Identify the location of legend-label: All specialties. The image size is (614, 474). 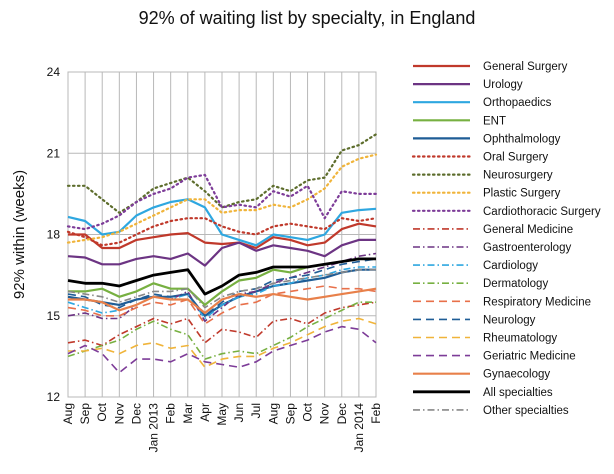
(518, 393).